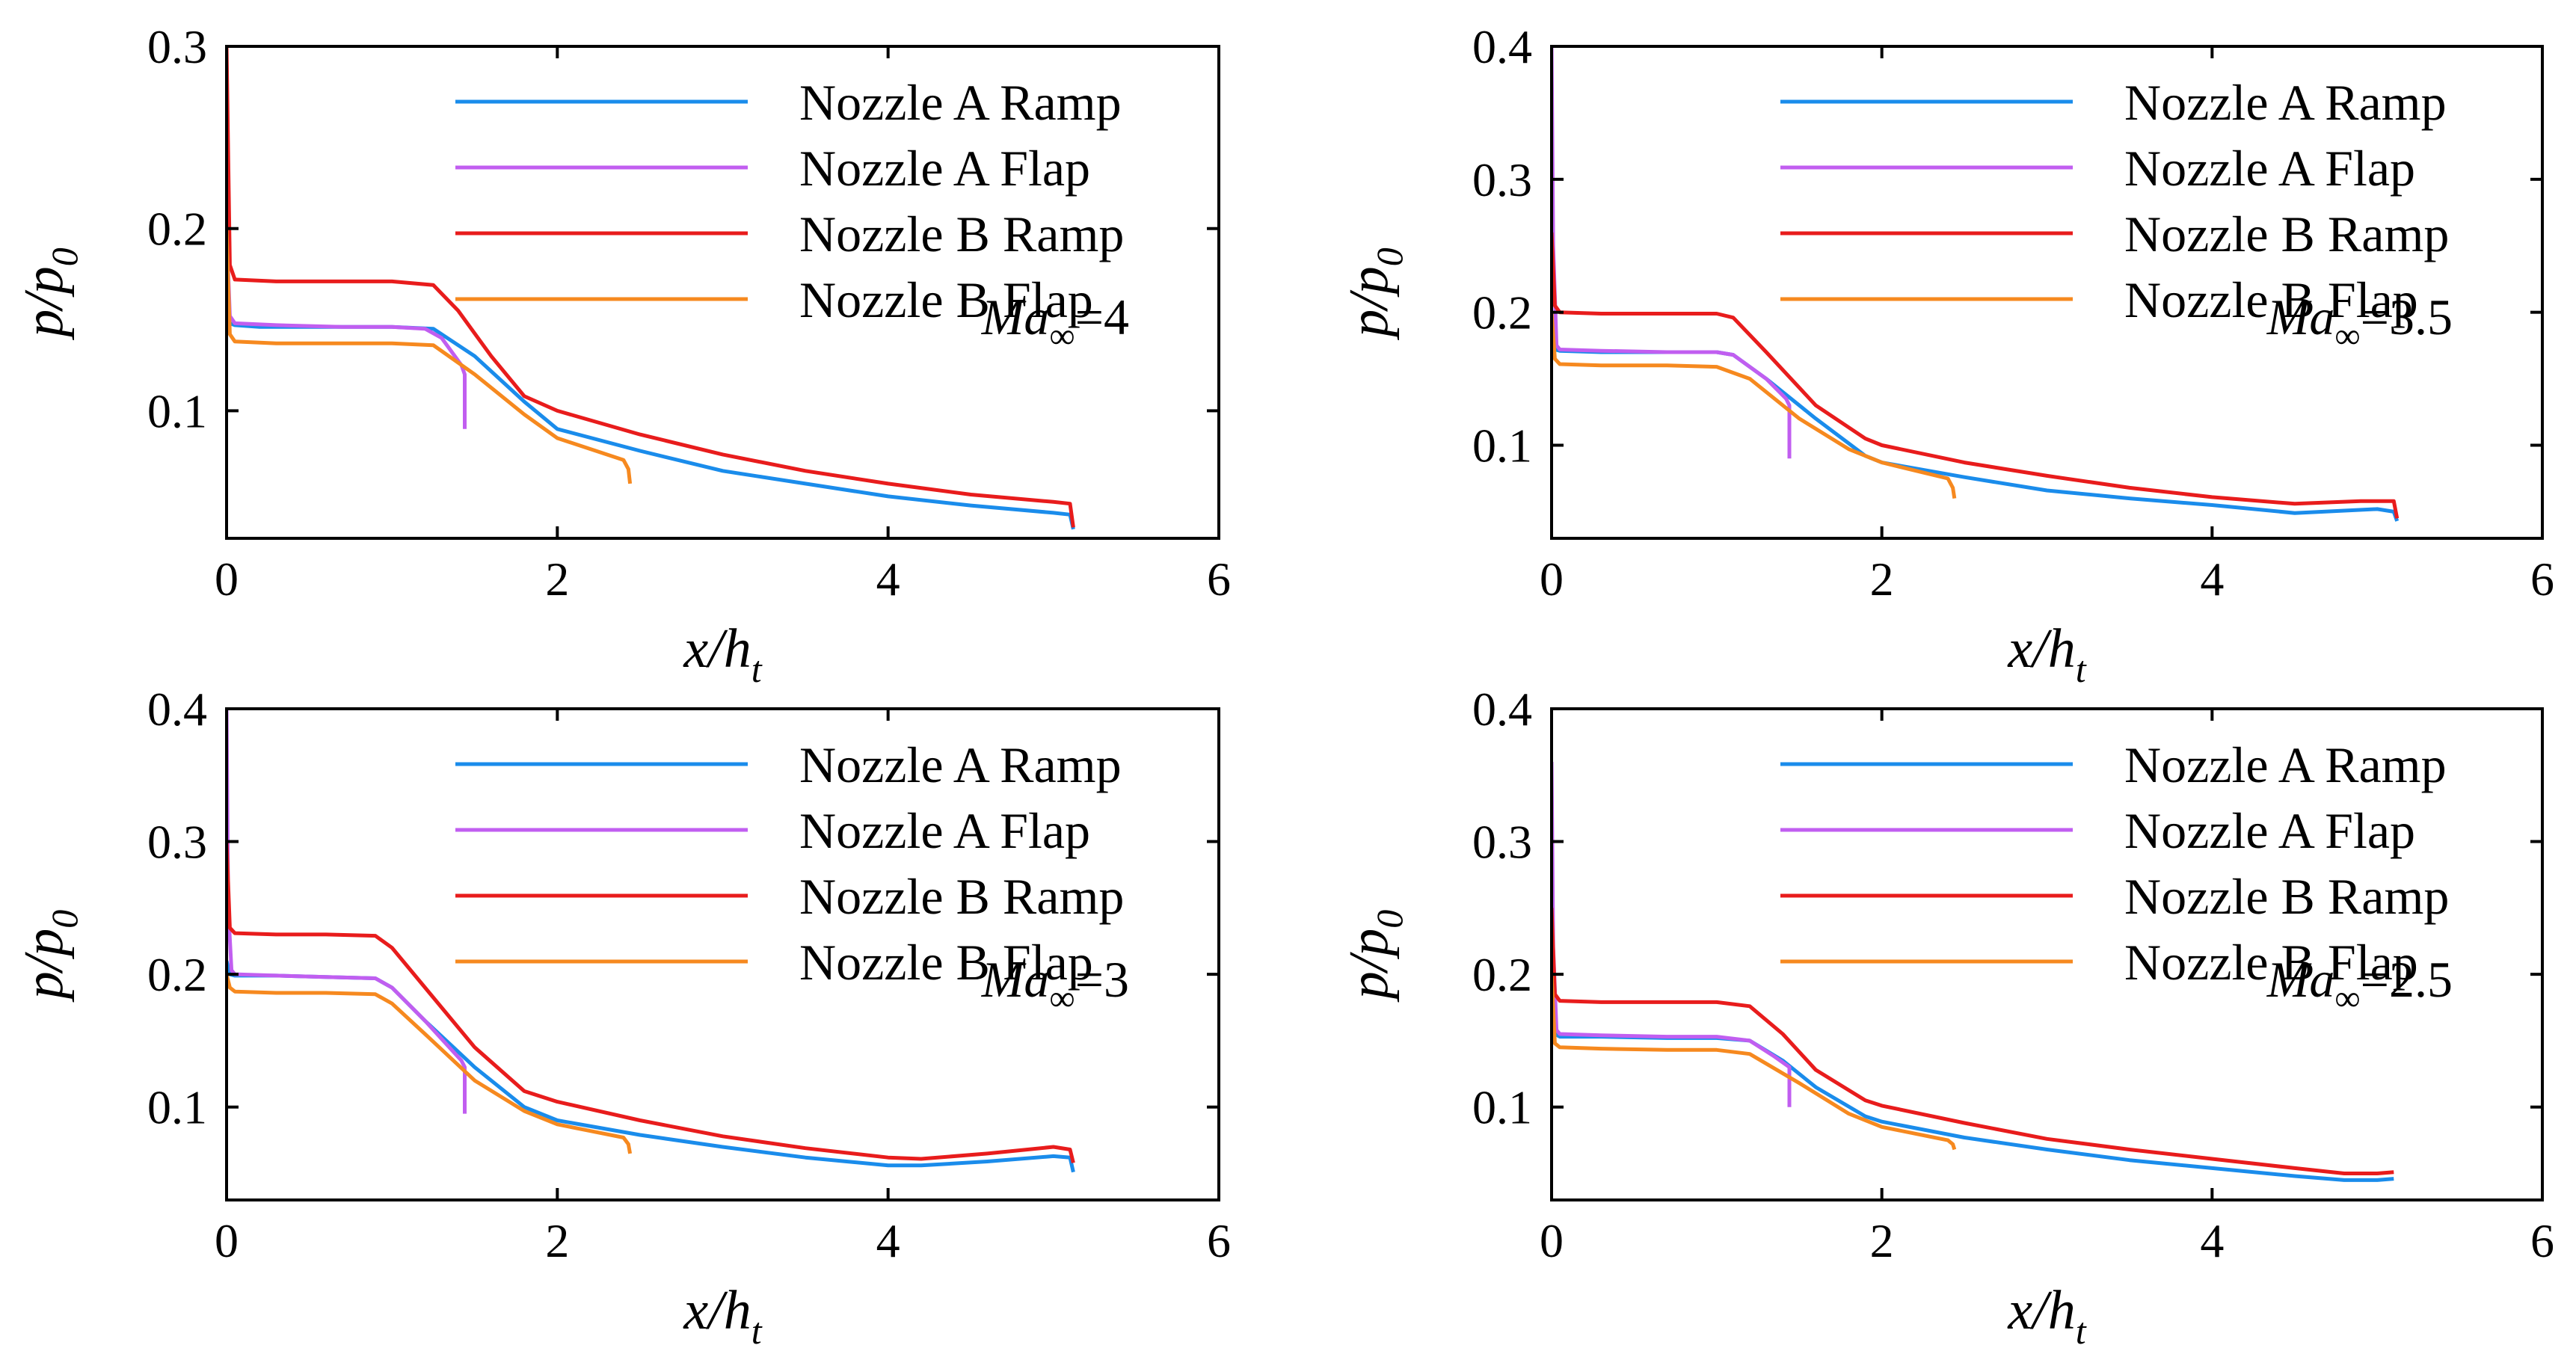  What do you see at coordinates (651, 424) in the screenshot?
I see `series-line-nozzle-a-ramp` at bounding box center [651, 424].